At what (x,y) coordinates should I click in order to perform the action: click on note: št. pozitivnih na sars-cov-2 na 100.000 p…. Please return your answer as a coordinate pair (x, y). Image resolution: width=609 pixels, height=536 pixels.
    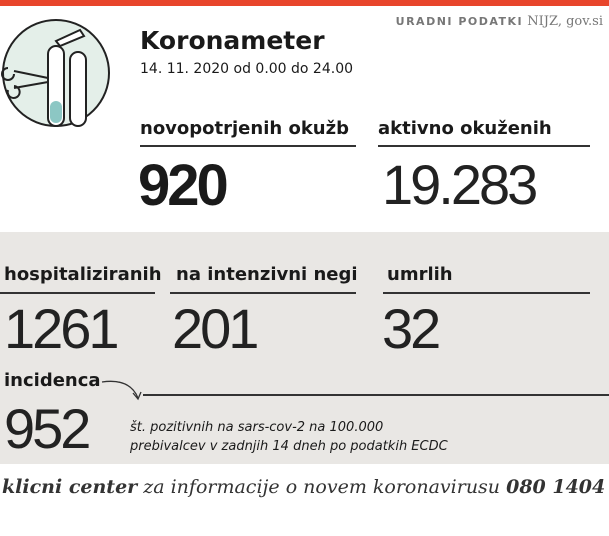
    Looking at the image, I should click on (289, 437).